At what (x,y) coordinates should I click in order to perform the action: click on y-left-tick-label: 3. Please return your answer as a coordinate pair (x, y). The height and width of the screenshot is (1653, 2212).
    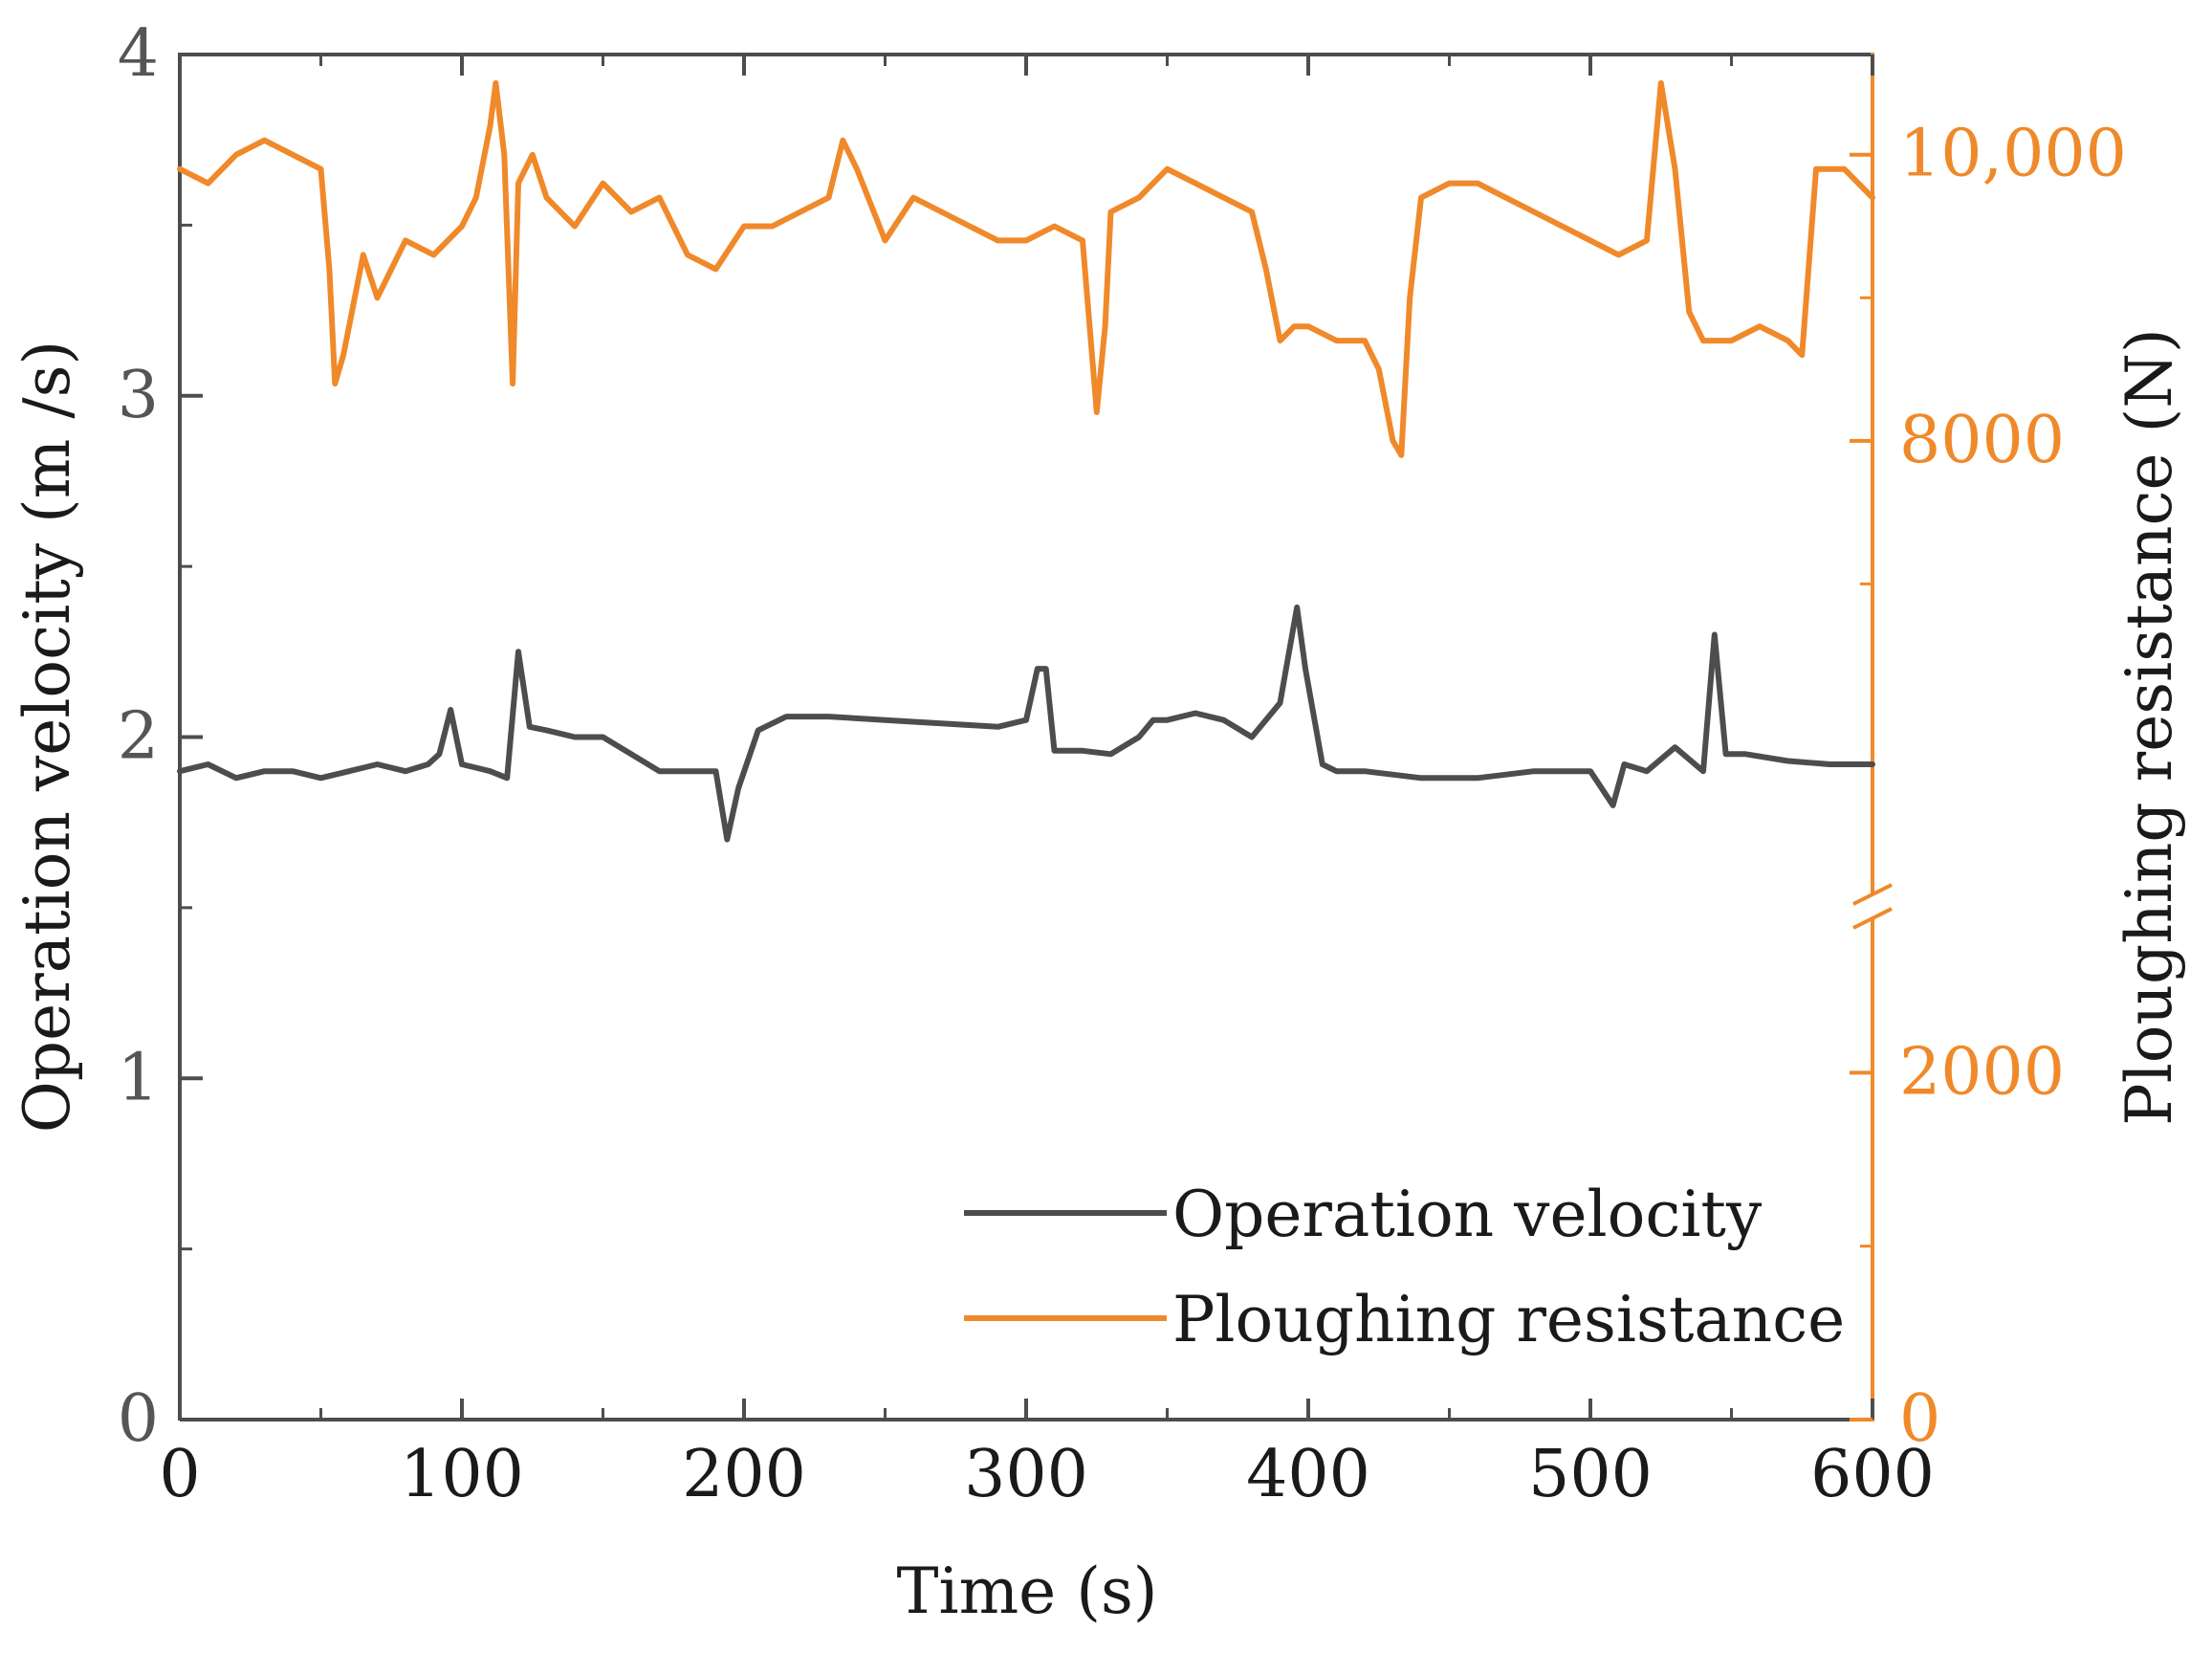
    Looking at the image, I should click on (138, 395).